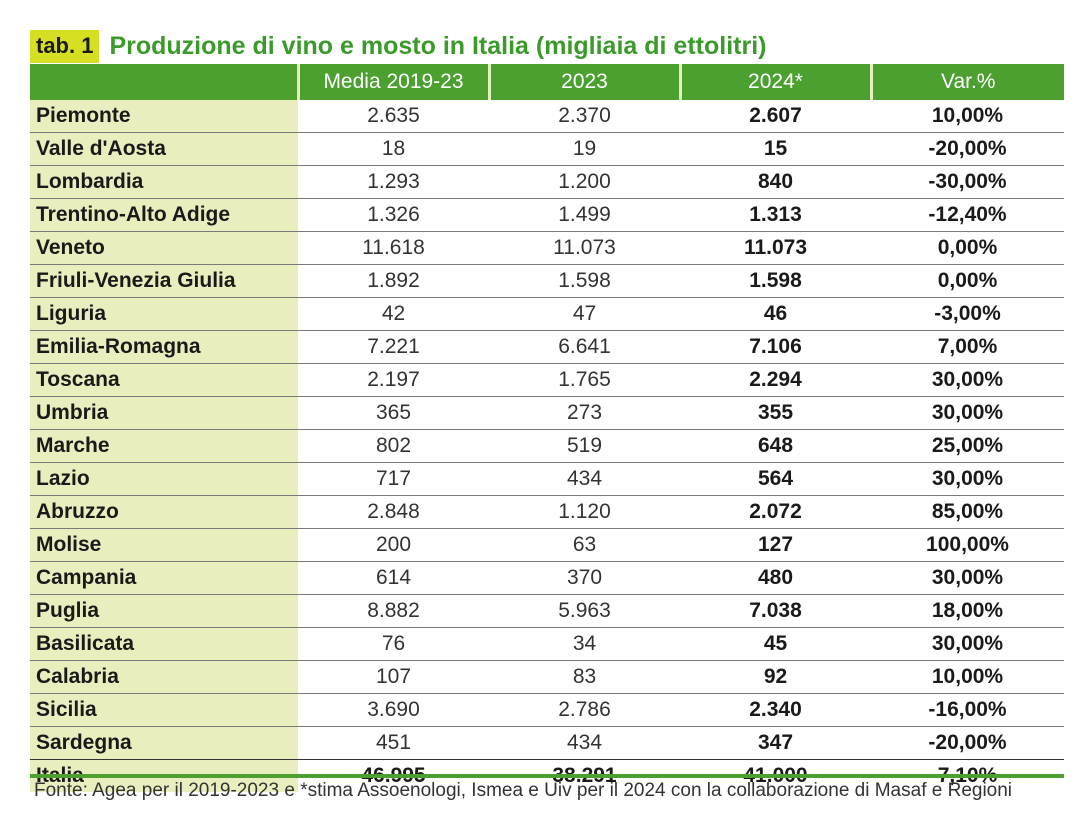 This screenshot has width=1087, height=820. I want to click on value-2024-cell: 2.607, so click(775, 115).